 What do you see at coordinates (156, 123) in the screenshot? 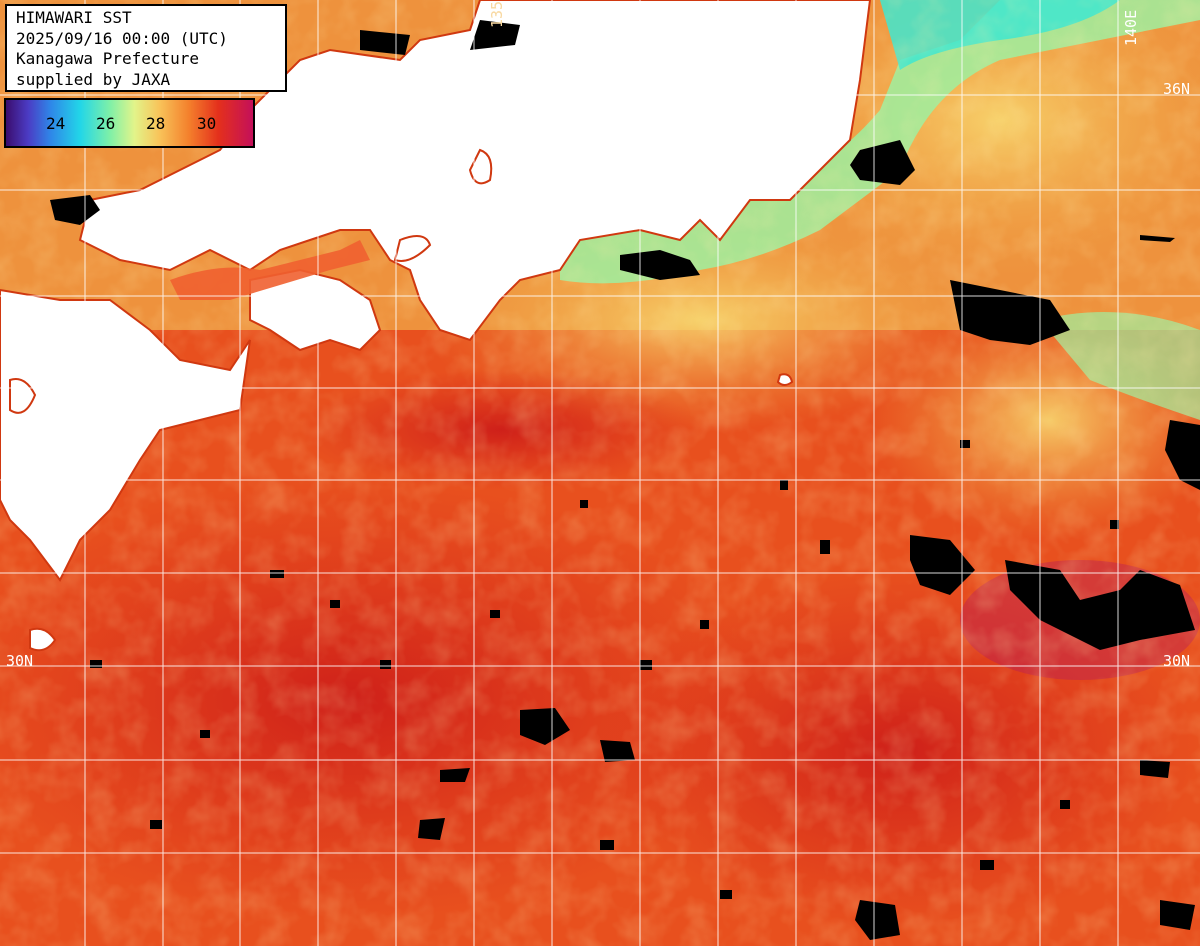
I see `legend-tick-28: 28` at bounding box center [156, 123].